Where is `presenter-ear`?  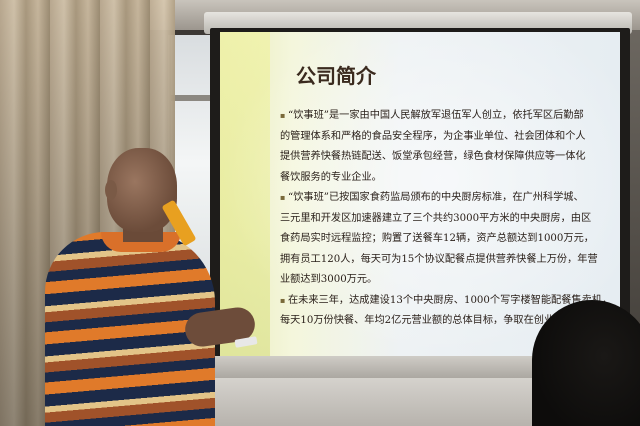
presenter-ear is located at coordinates (111, 190).